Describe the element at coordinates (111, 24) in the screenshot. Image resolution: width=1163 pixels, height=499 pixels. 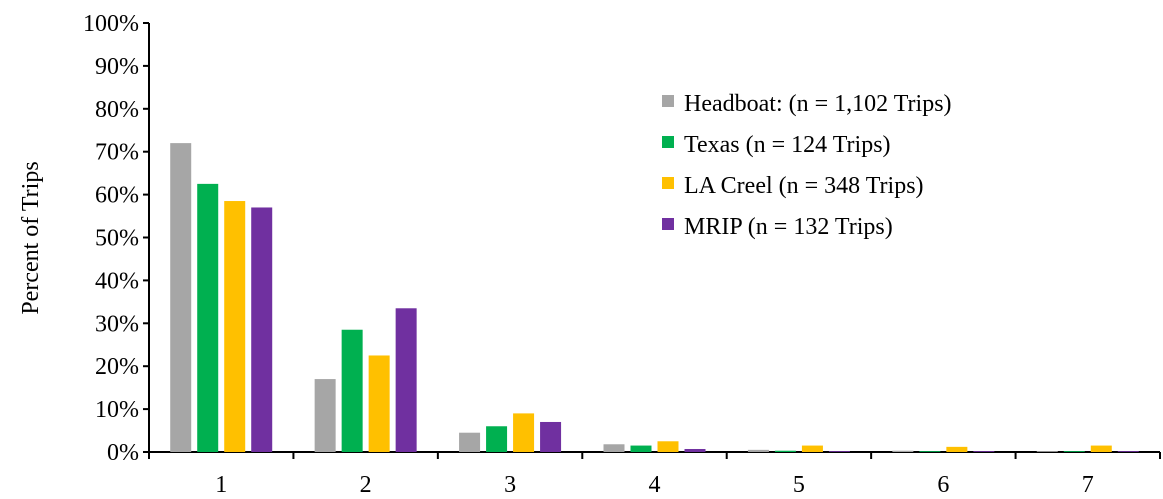
I see `y-tick-label: 100%` at that location.